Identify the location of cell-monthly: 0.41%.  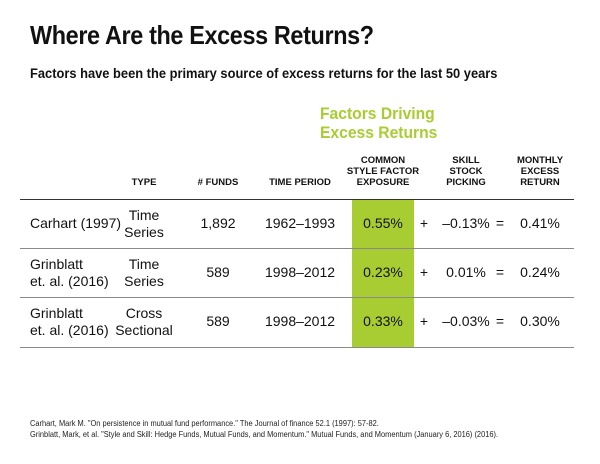
(540, 223).